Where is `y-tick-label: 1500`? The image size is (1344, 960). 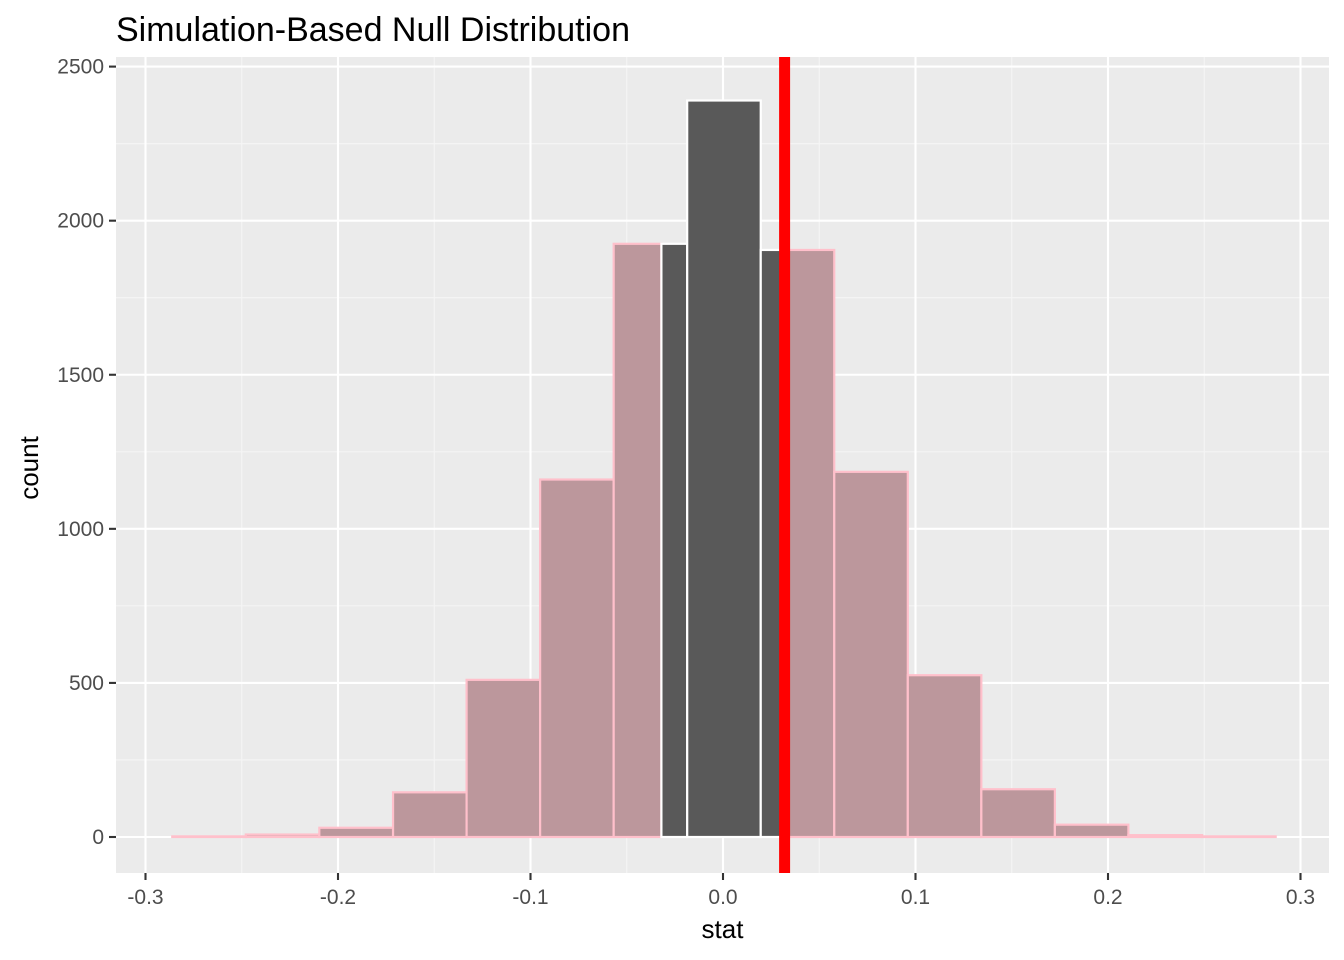
y-tick-label: 1500 is located at coordinates (80, 375).